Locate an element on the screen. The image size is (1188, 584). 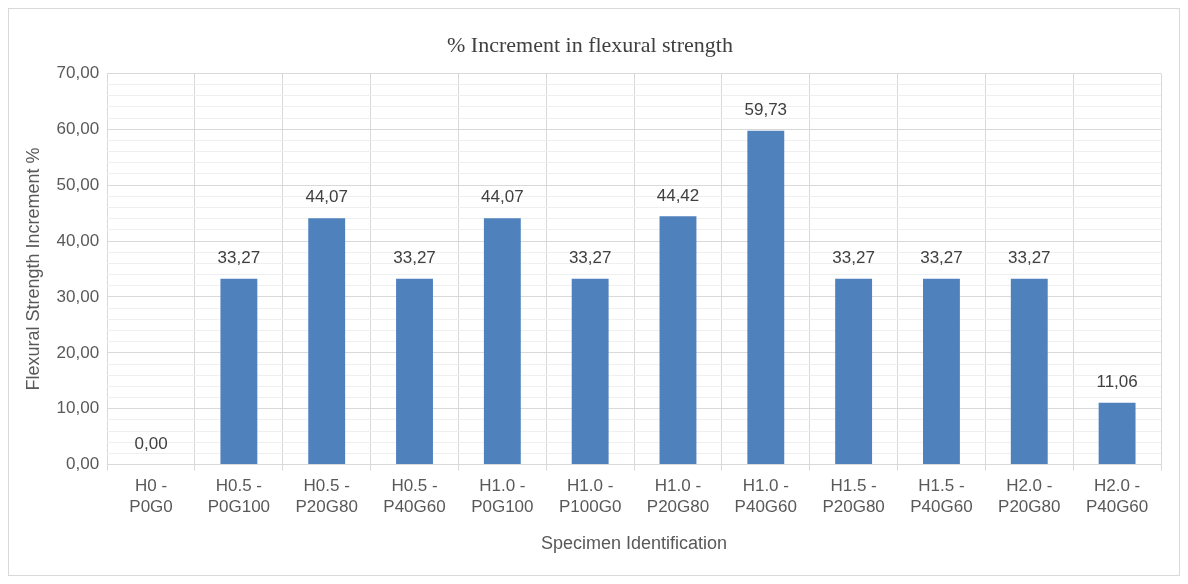
x-tick-label: H0.5 - P0G100 is located at coordinates (239, 496).